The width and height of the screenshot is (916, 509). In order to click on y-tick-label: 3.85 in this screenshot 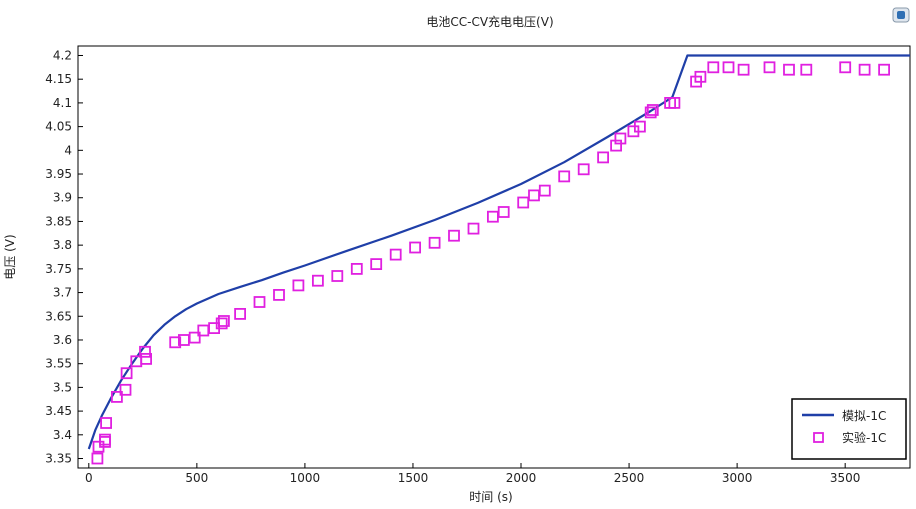, I will do `click(58, 221)`.